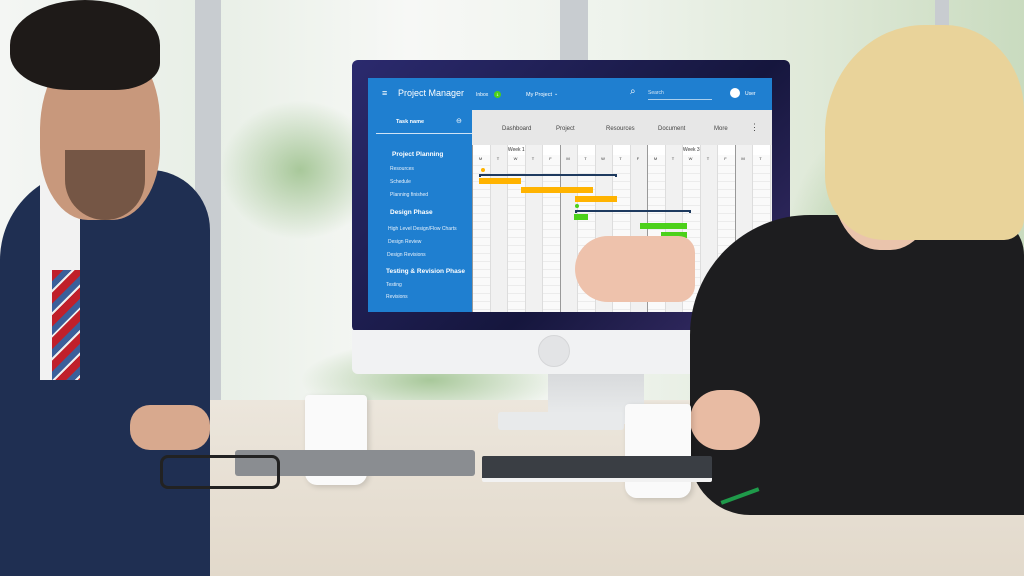 The width and height of the screenshot is (1024, 576). What do you see at coordinates (482, 95) in the screenshot?
I see `inbox-link: Inbox` at bounding box center [482, 95].